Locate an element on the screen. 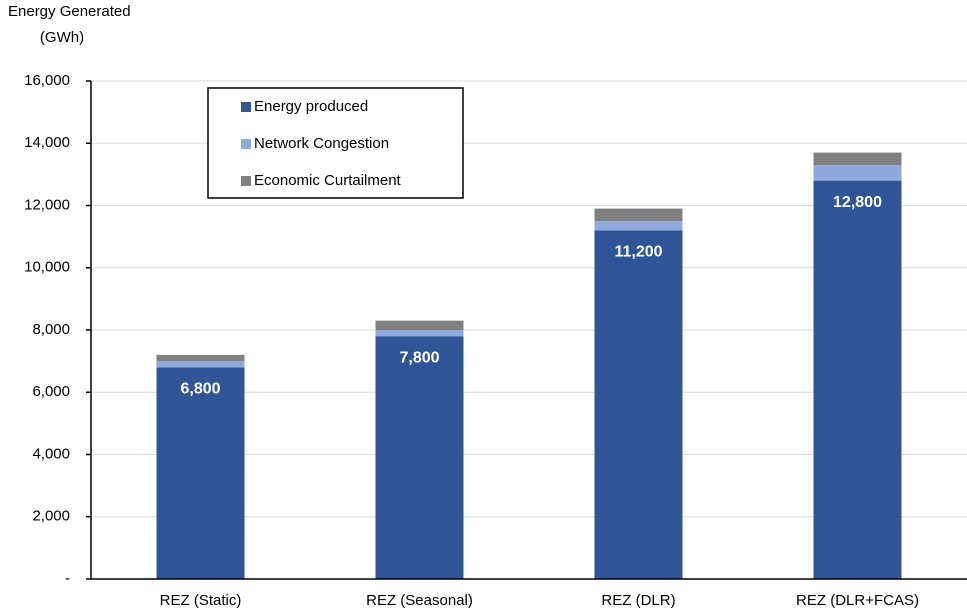 The height and width of the screenshot is (611, 967). value-label: 12,800 is located at coordinates (857, 202).